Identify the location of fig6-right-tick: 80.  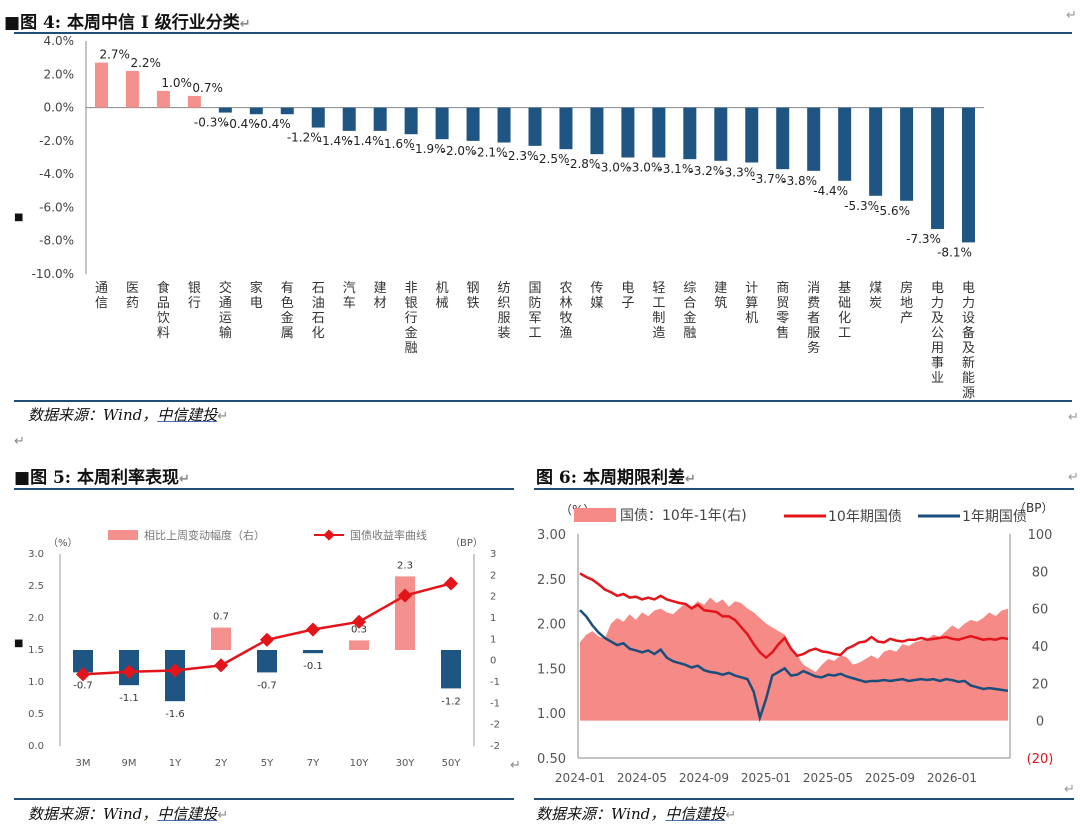
(1040, 572).